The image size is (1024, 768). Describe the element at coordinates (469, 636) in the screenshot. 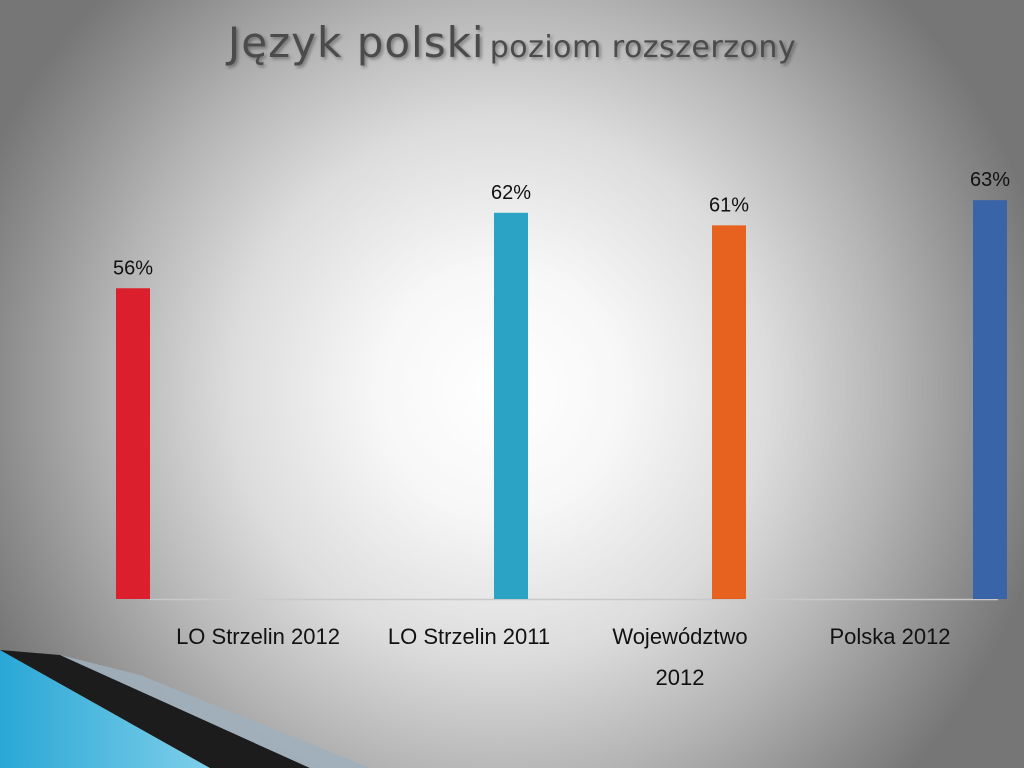

I see `category-label-2: LO Strzelin 2011` at that location.